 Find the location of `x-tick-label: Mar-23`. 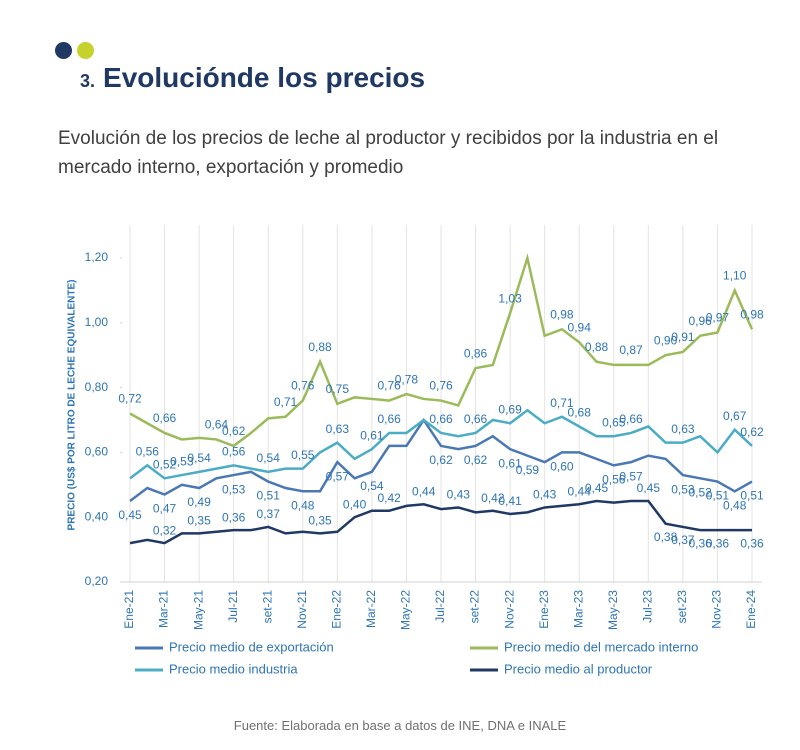

x-tick-label: Mar-23 is located at coordinates (578, 609).